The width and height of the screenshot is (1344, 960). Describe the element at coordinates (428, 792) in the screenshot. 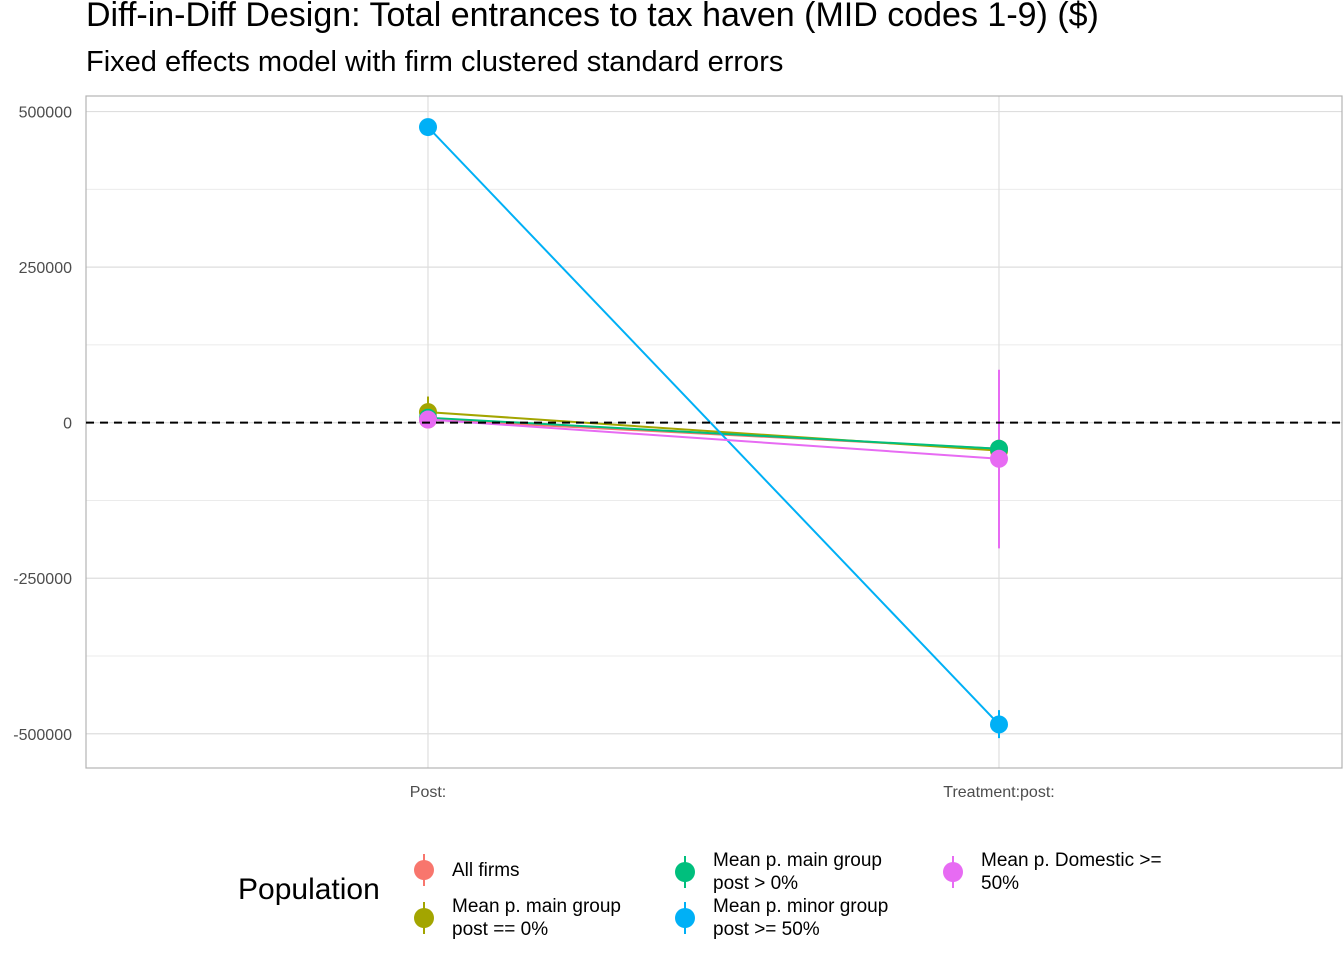

I see `x-tick-label: Post:` at that location.